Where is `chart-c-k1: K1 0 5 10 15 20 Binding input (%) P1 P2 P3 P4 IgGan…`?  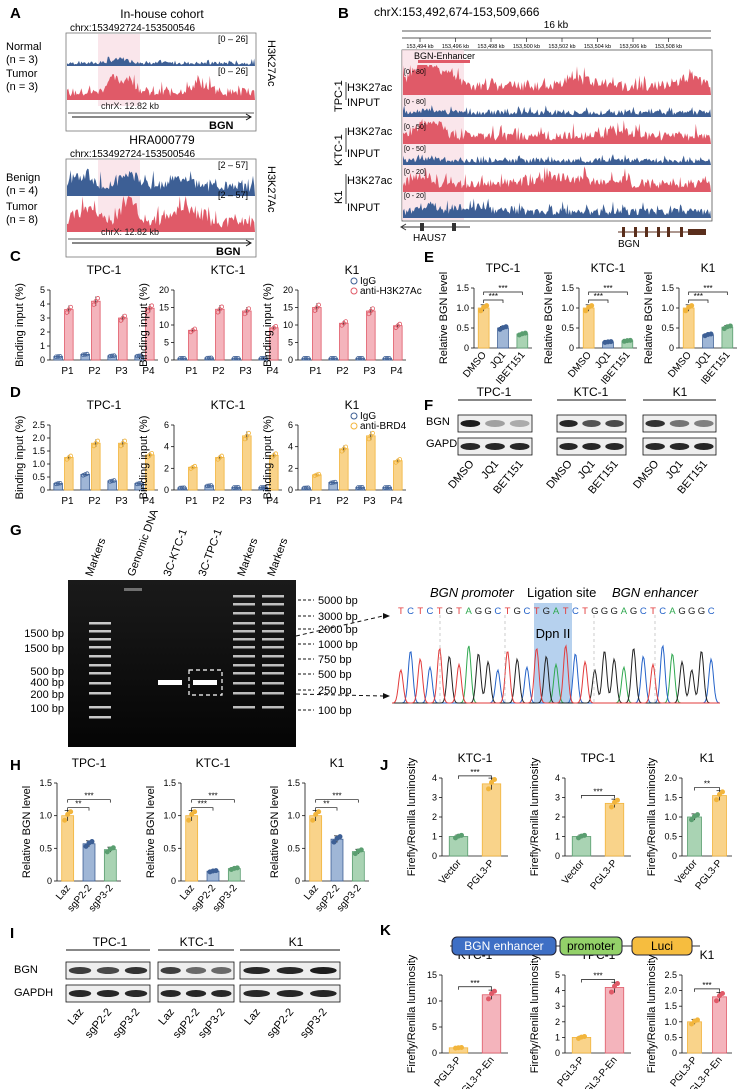 chart-c-k1: K1 0 5 10 15 20 Binding input (%) P1 P2 P3 P4 IgGan… is located at coordinates (342, 320).